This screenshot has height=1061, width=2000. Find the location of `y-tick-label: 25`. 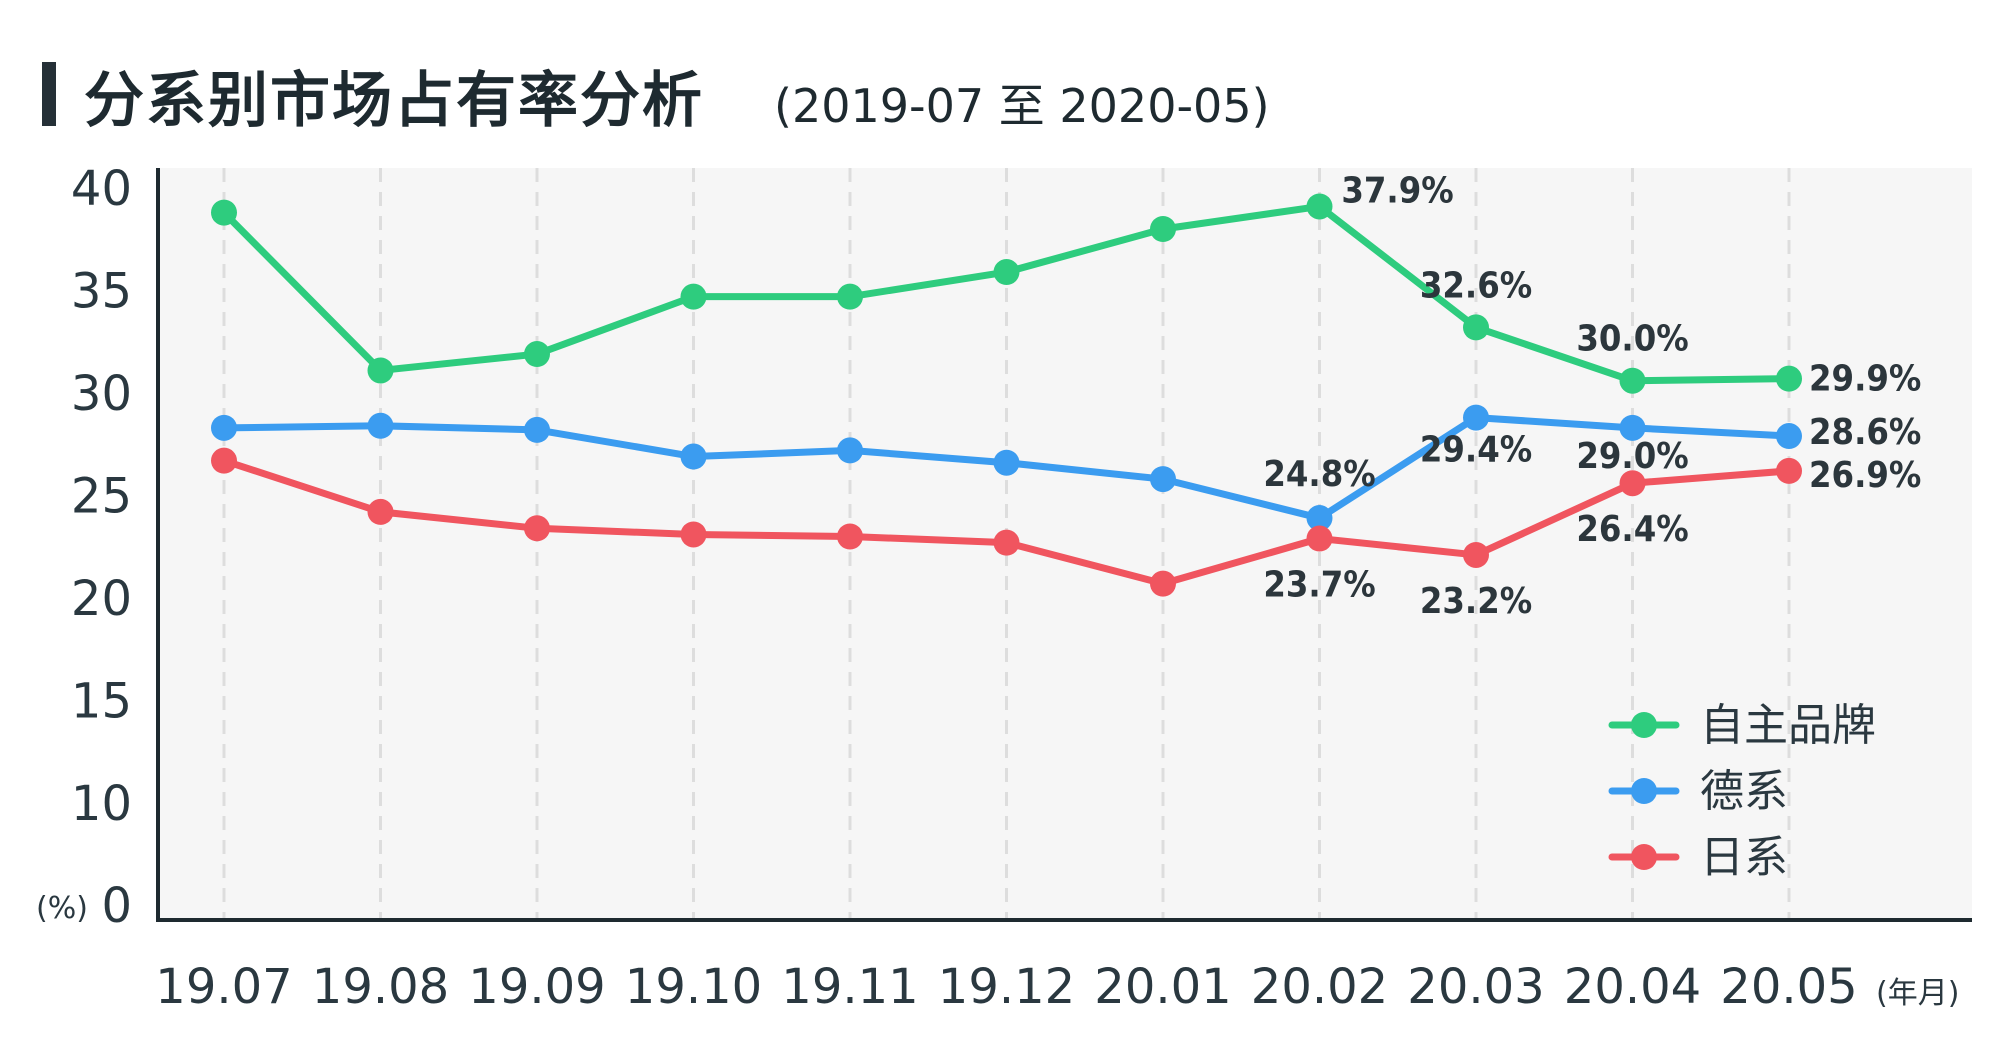

y-tick-label: 25 is located at coordinates (101, 497).